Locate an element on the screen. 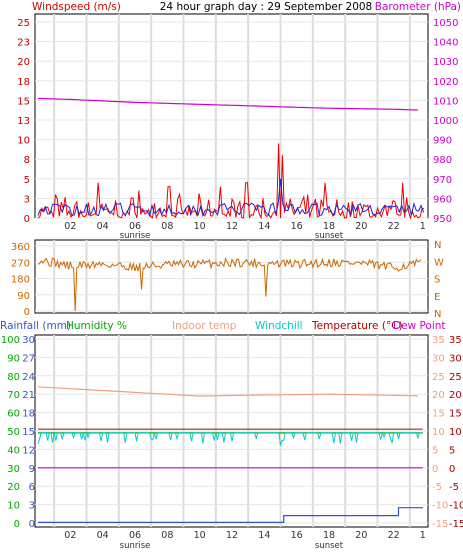 The width and height of the screenshot is (463, 556). direction-tick-label: 0 is located at coordinates (27, 312).